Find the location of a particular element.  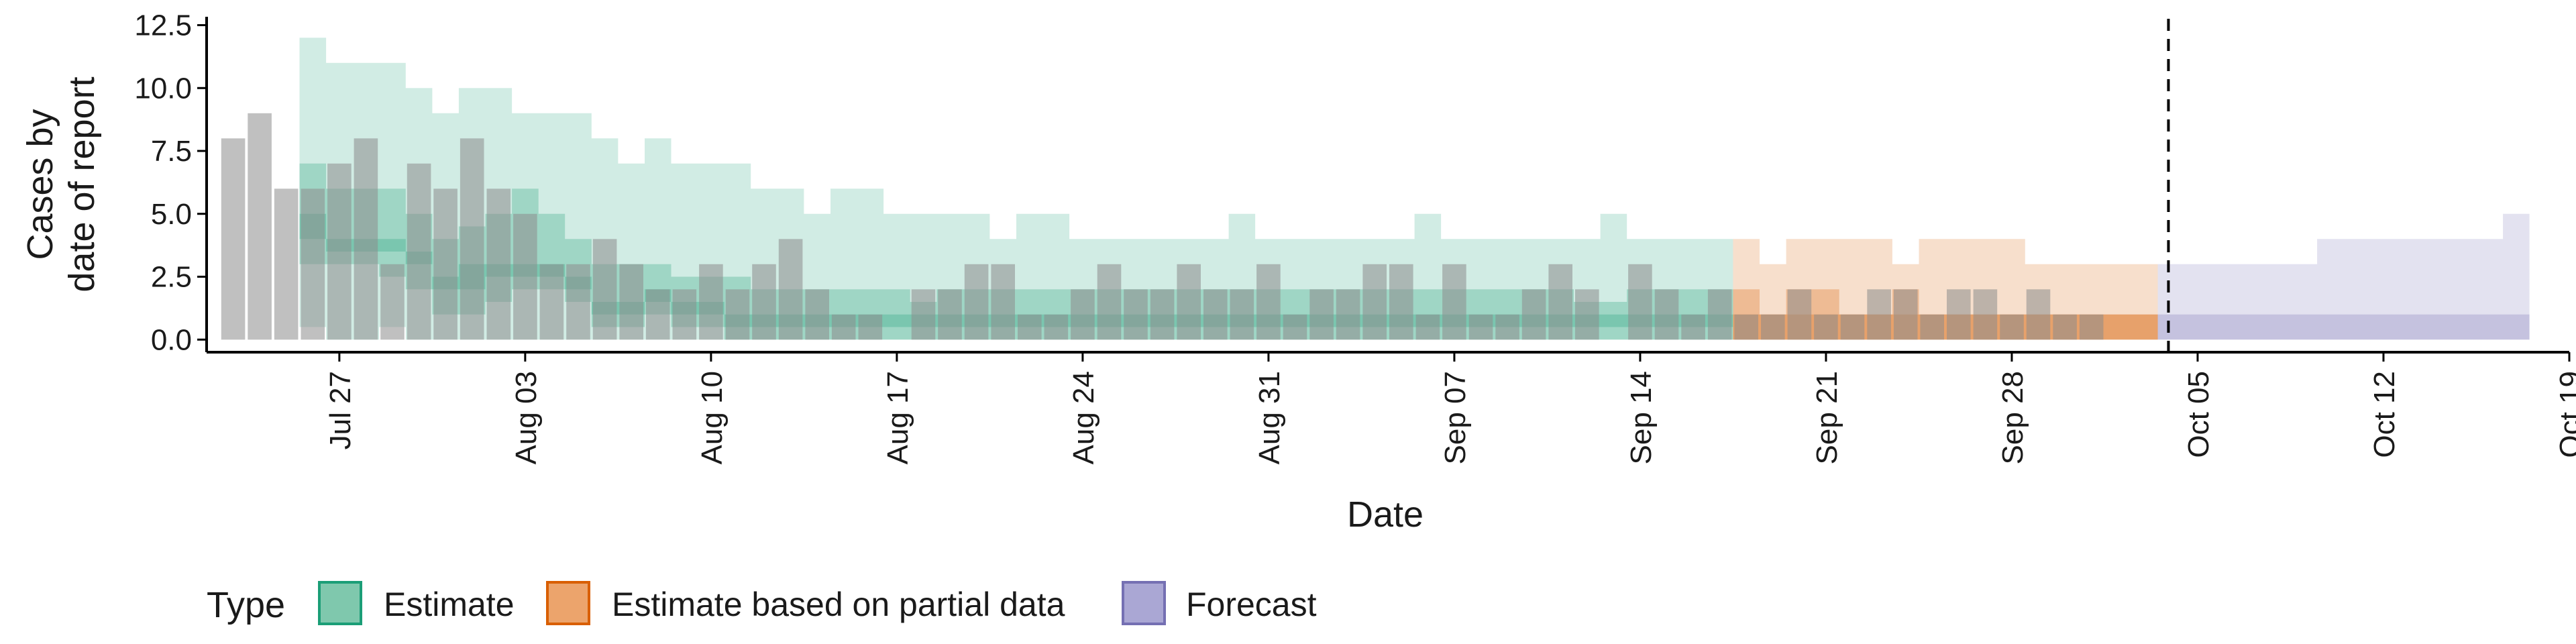

x-tick-label-8: Sep 21 is located at coordinates (1827, 417).